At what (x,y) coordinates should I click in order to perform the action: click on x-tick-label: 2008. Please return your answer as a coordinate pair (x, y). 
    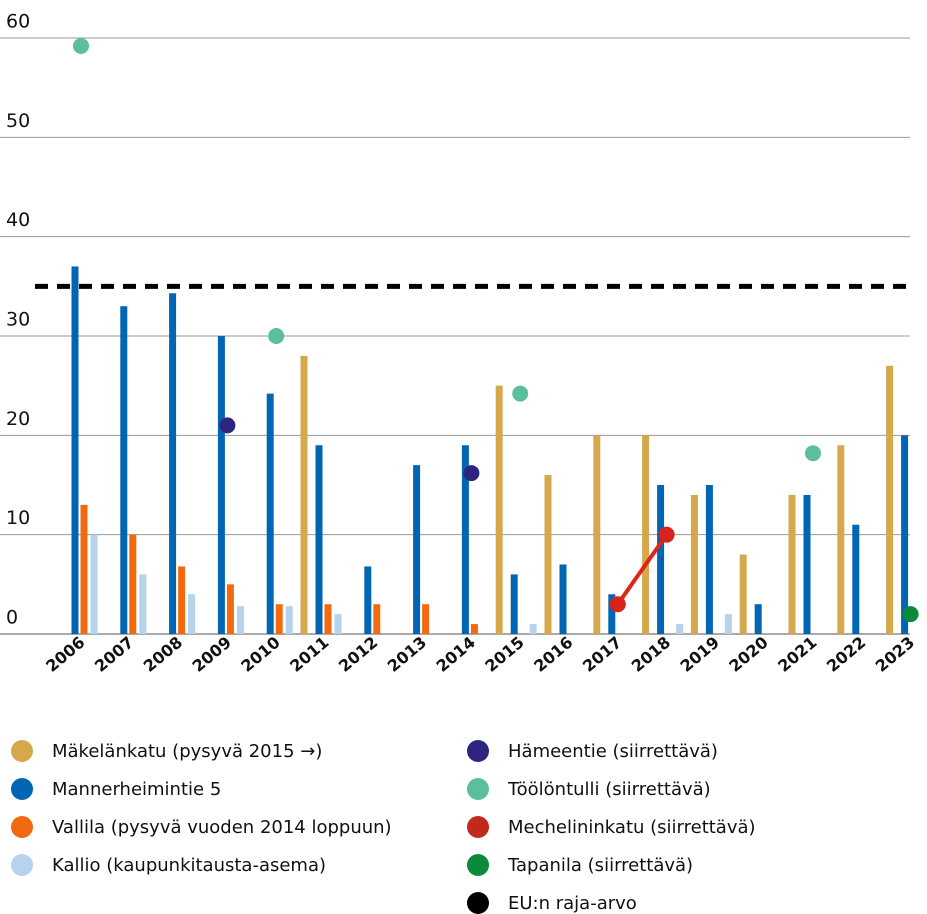
    Looking at the image, I should click on (163, 654).